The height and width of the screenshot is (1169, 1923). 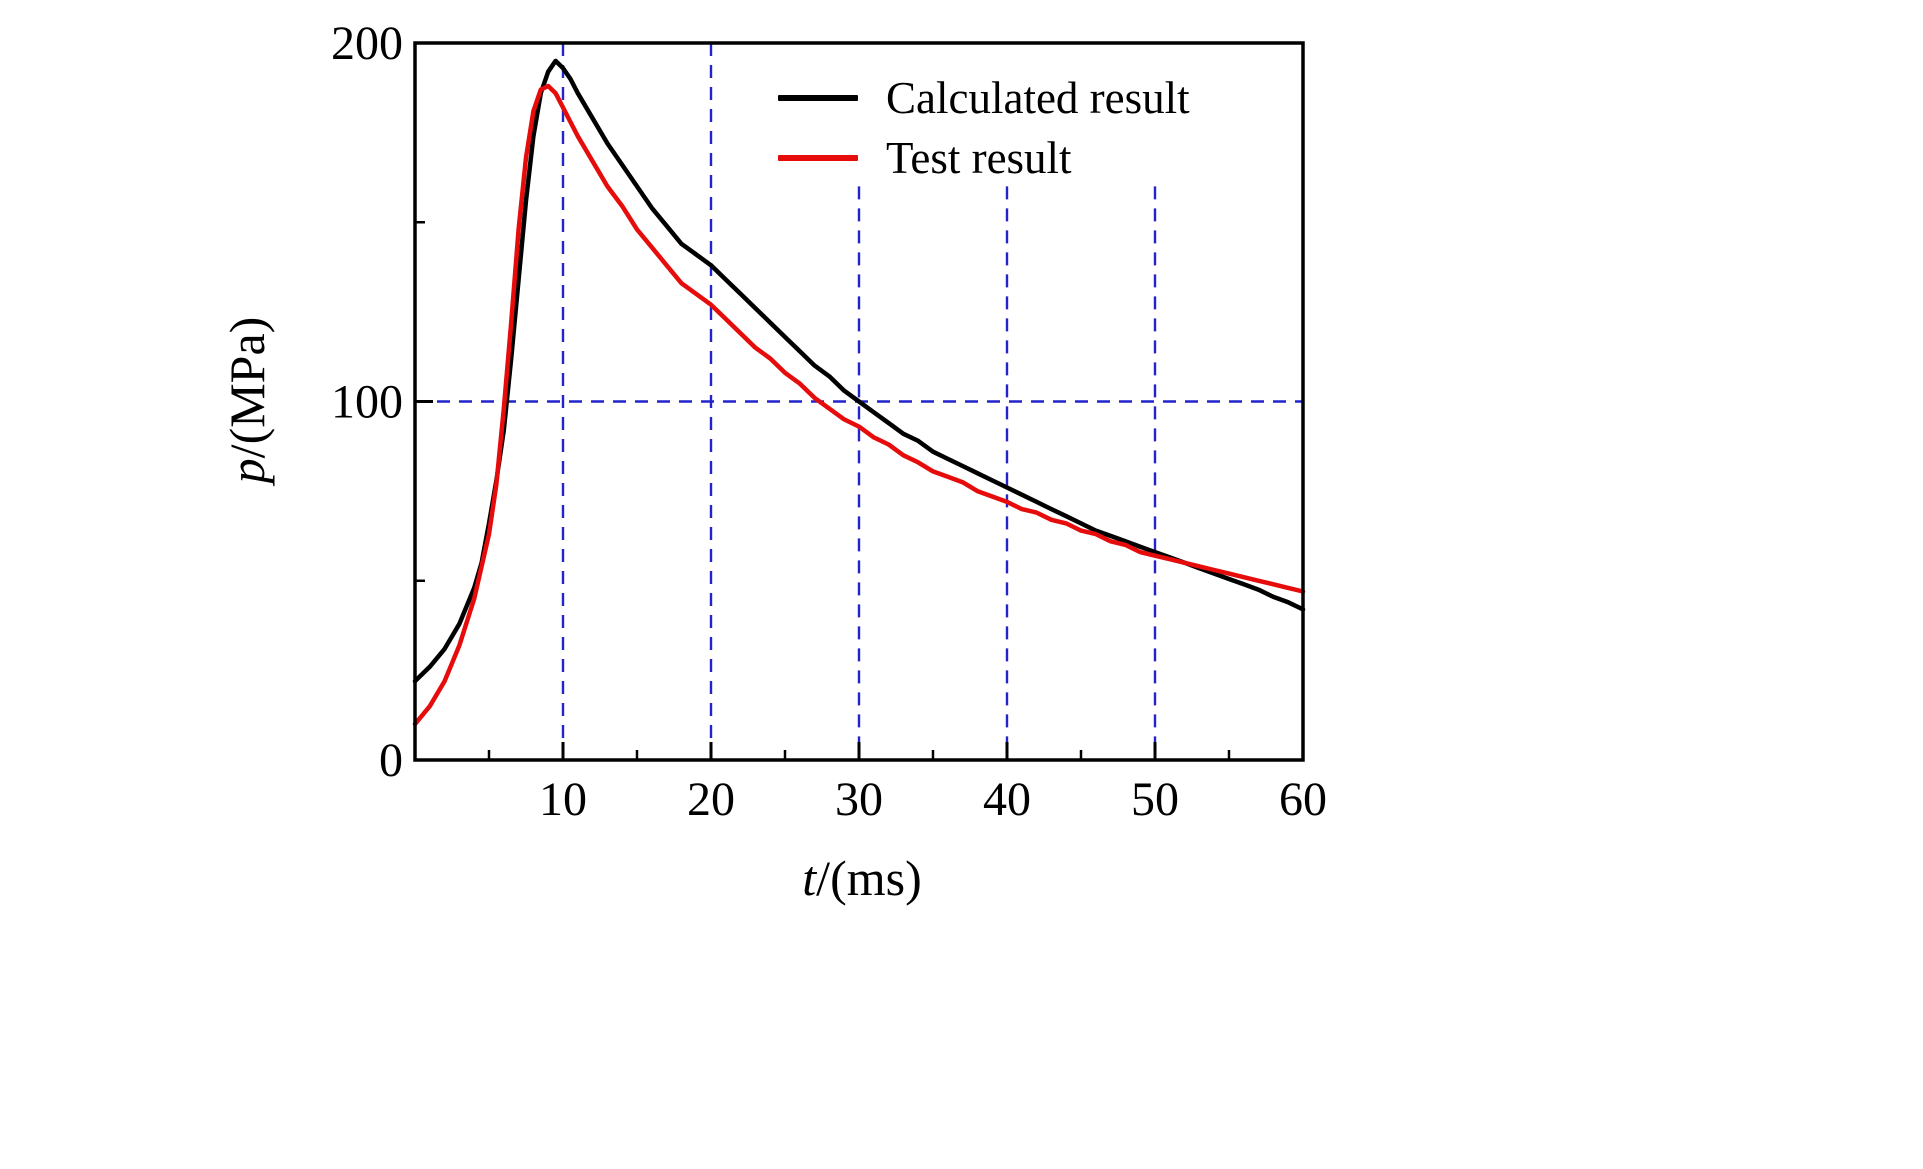 I want to click on test-line-swatch, so click(x=818, y=158).